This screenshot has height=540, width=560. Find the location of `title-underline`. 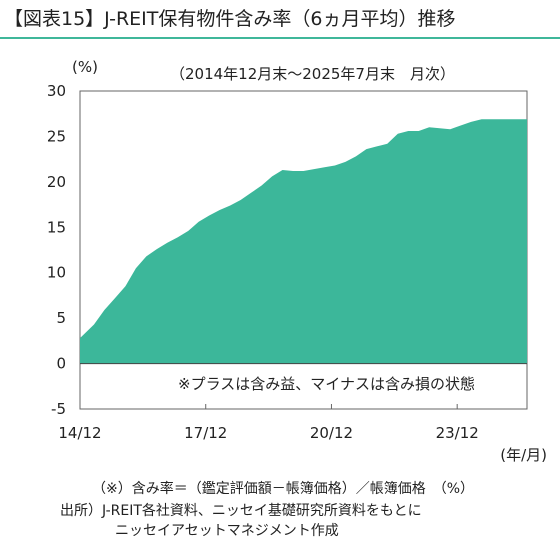

title-underline is located at coordinates (280, 38).